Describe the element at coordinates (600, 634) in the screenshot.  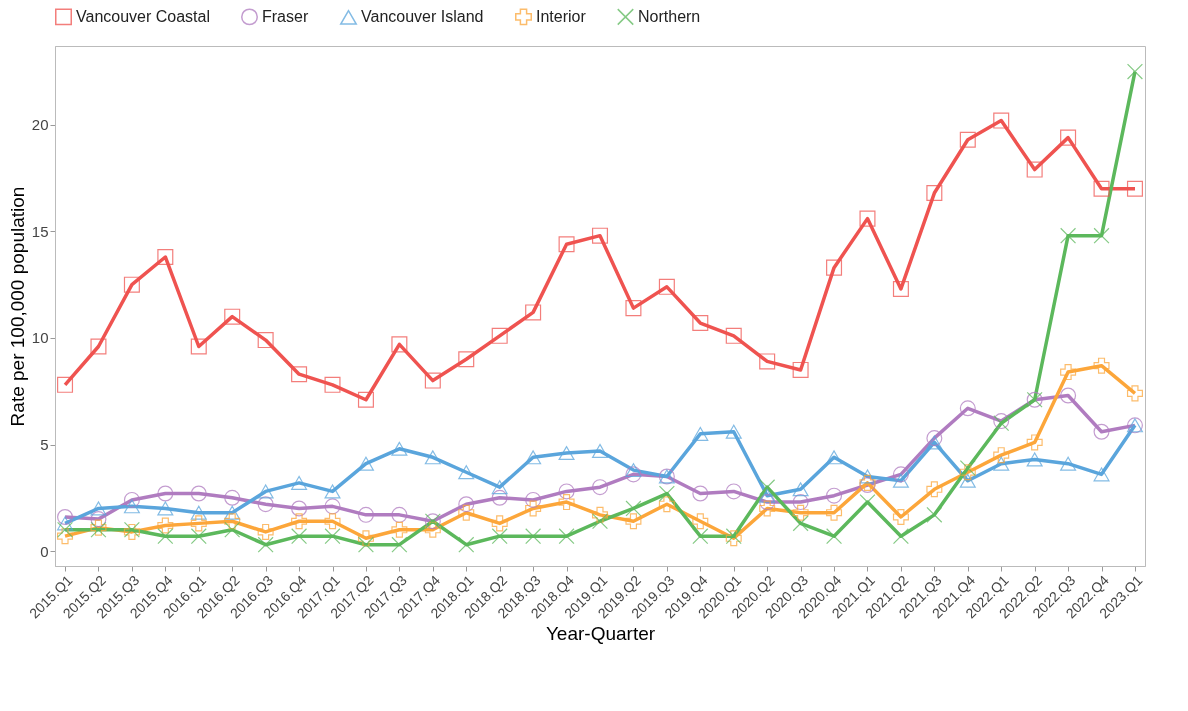
I see `x-axis-title: Year-Quarter` at that location.